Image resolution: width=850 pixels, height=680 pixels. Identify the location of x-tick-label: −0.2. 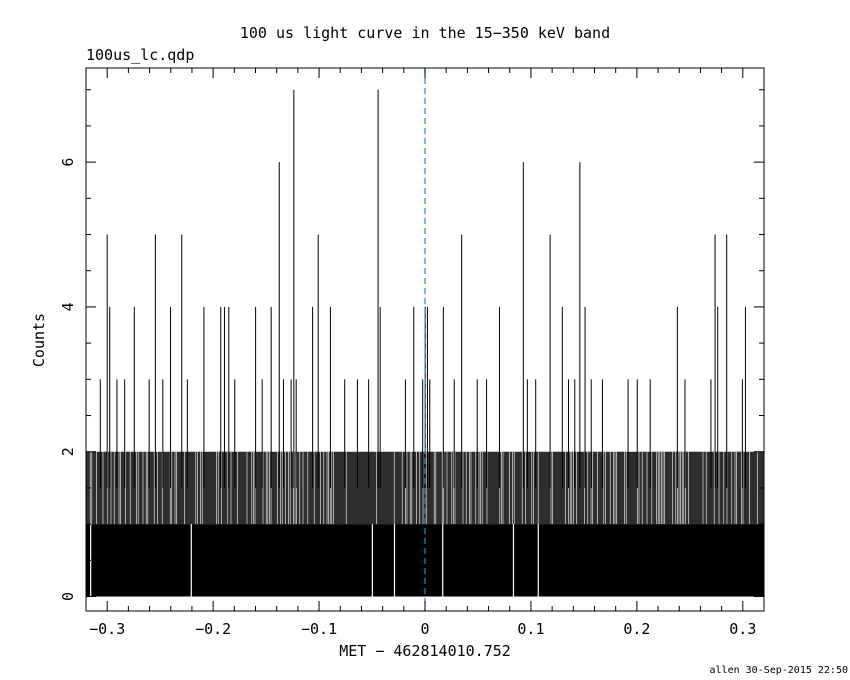
(213, 629).